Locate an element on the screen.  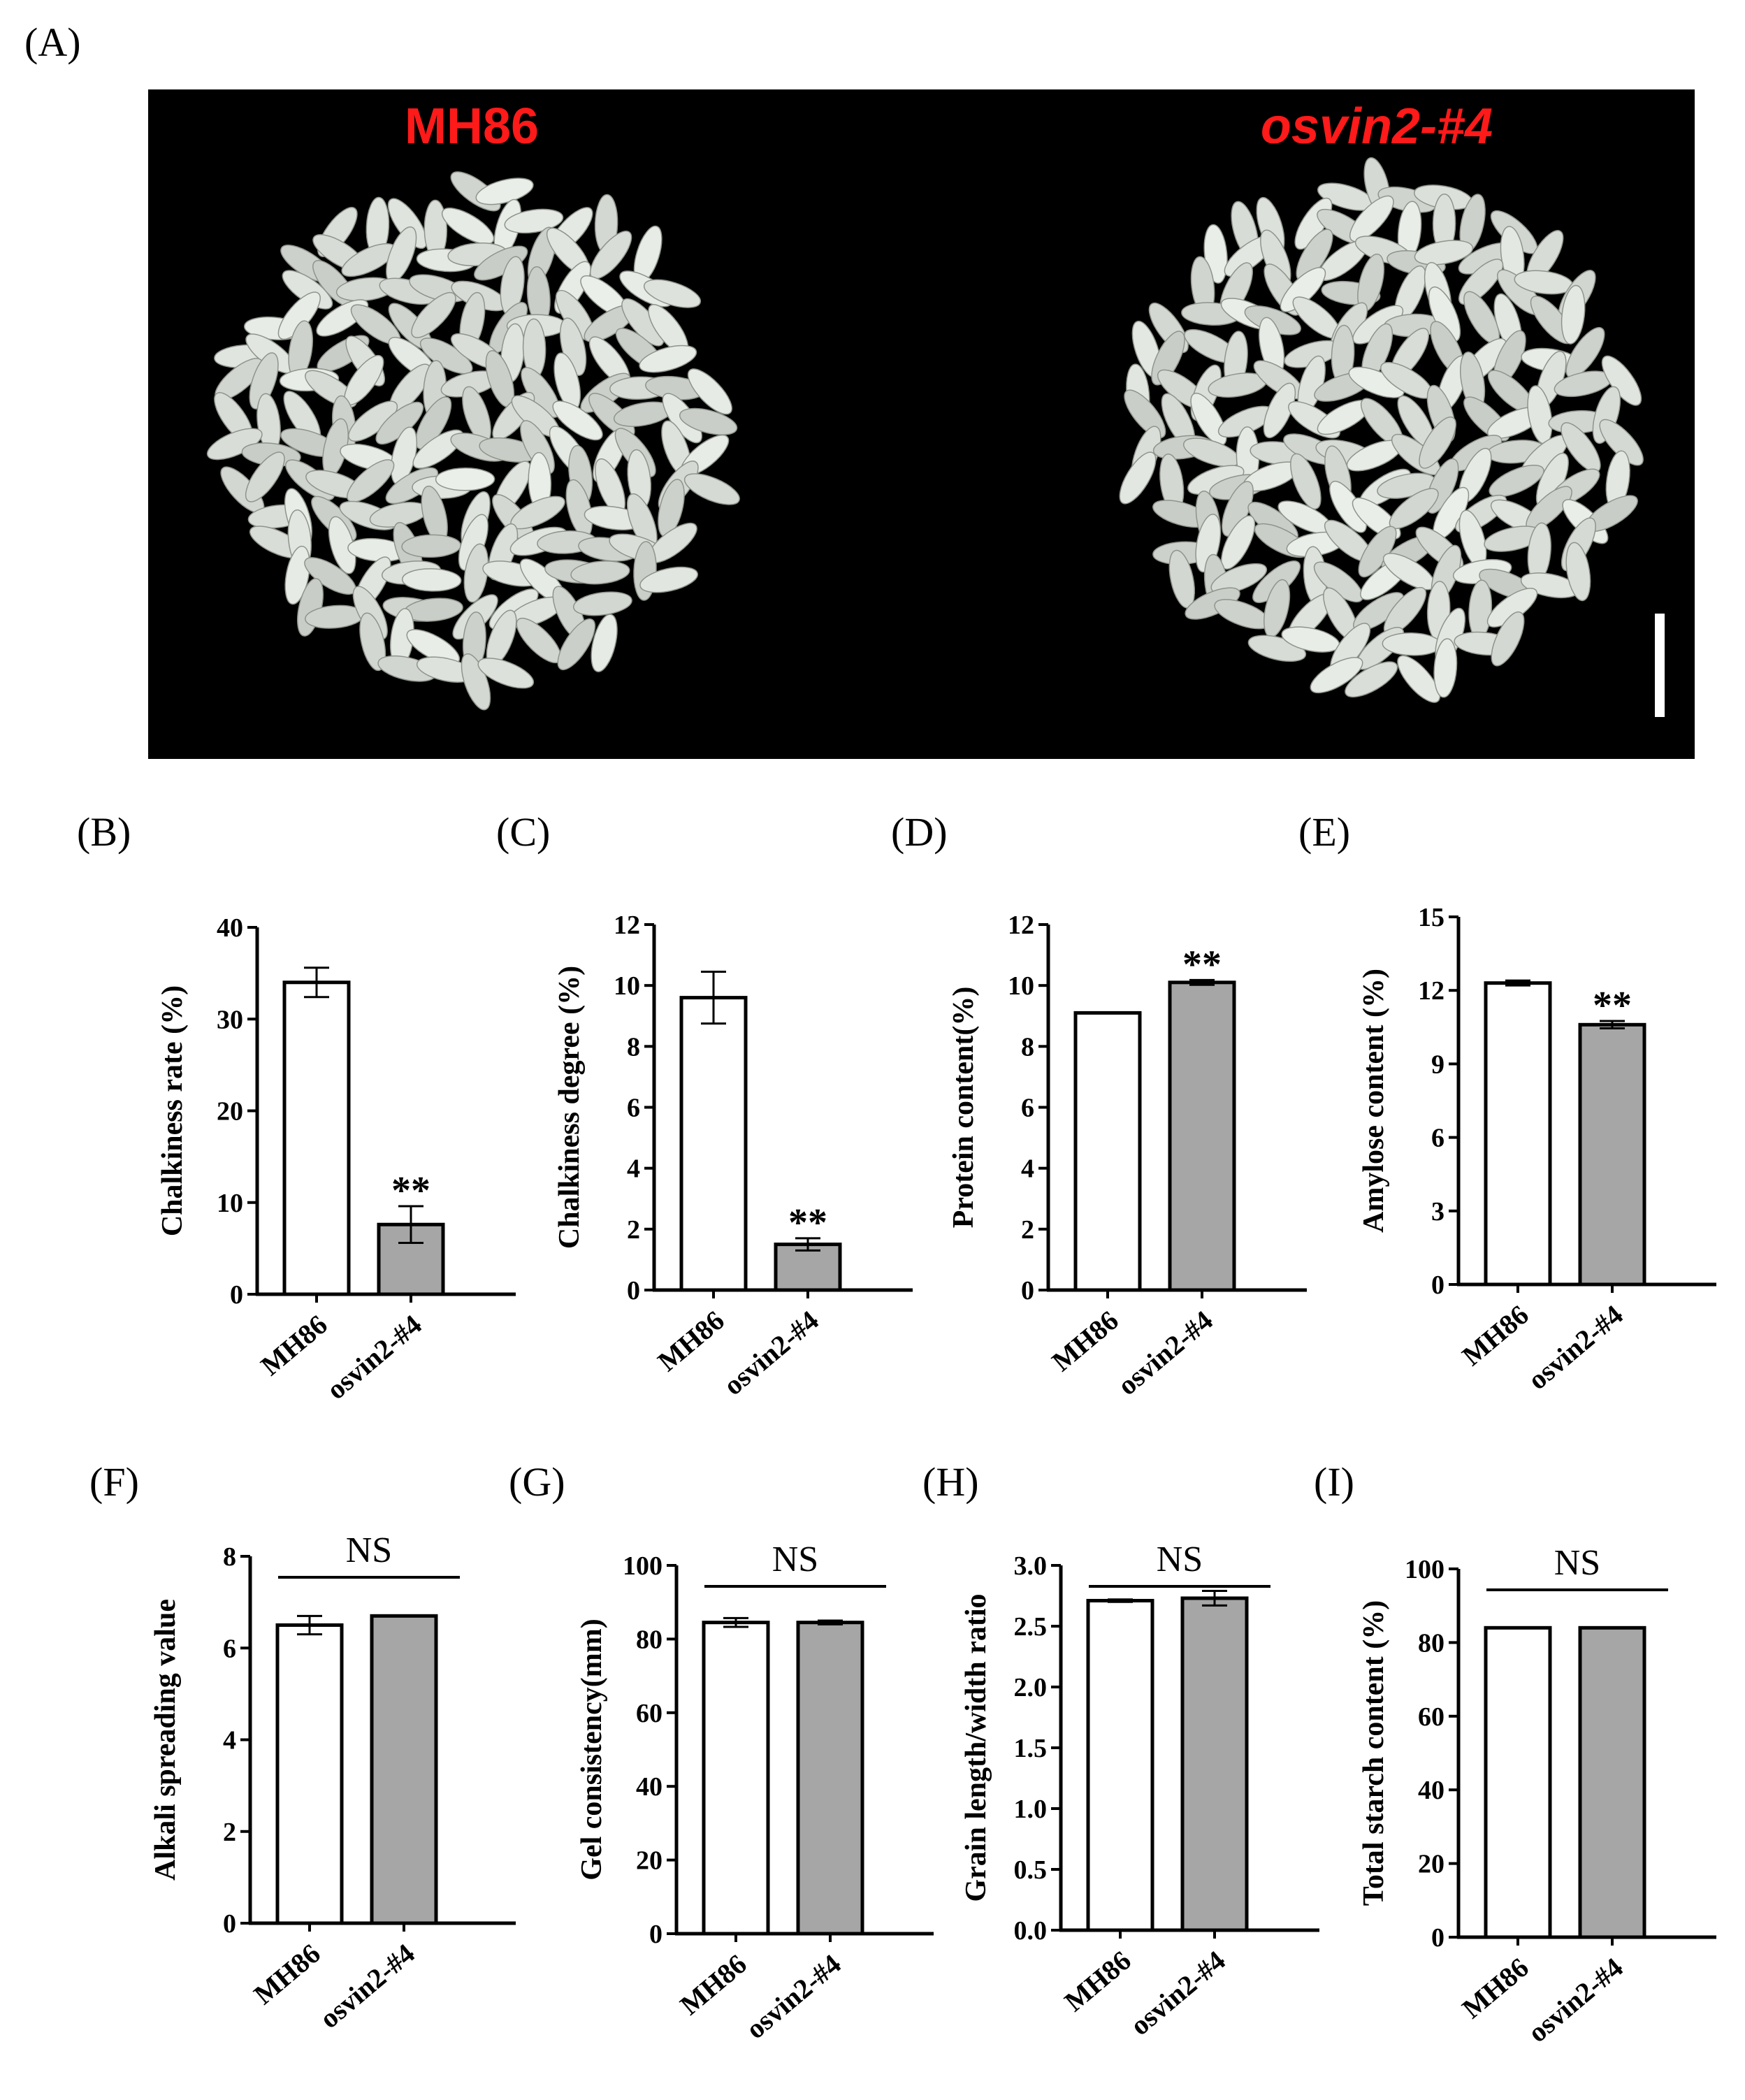
panel-letter: (B) is located at coordinates (104, 832).